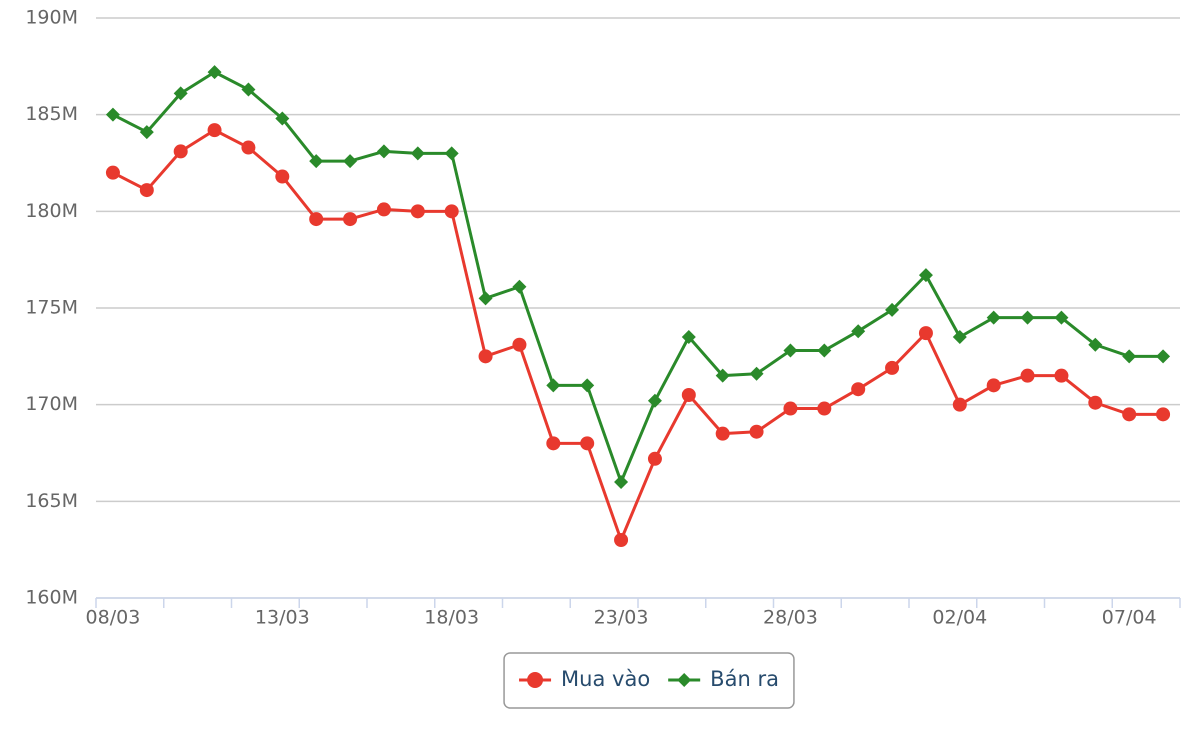 Image resolution: width=1200 pixels, height=740 pixels. I want to click on x-tick-label: 08/03, so click(113, 618).